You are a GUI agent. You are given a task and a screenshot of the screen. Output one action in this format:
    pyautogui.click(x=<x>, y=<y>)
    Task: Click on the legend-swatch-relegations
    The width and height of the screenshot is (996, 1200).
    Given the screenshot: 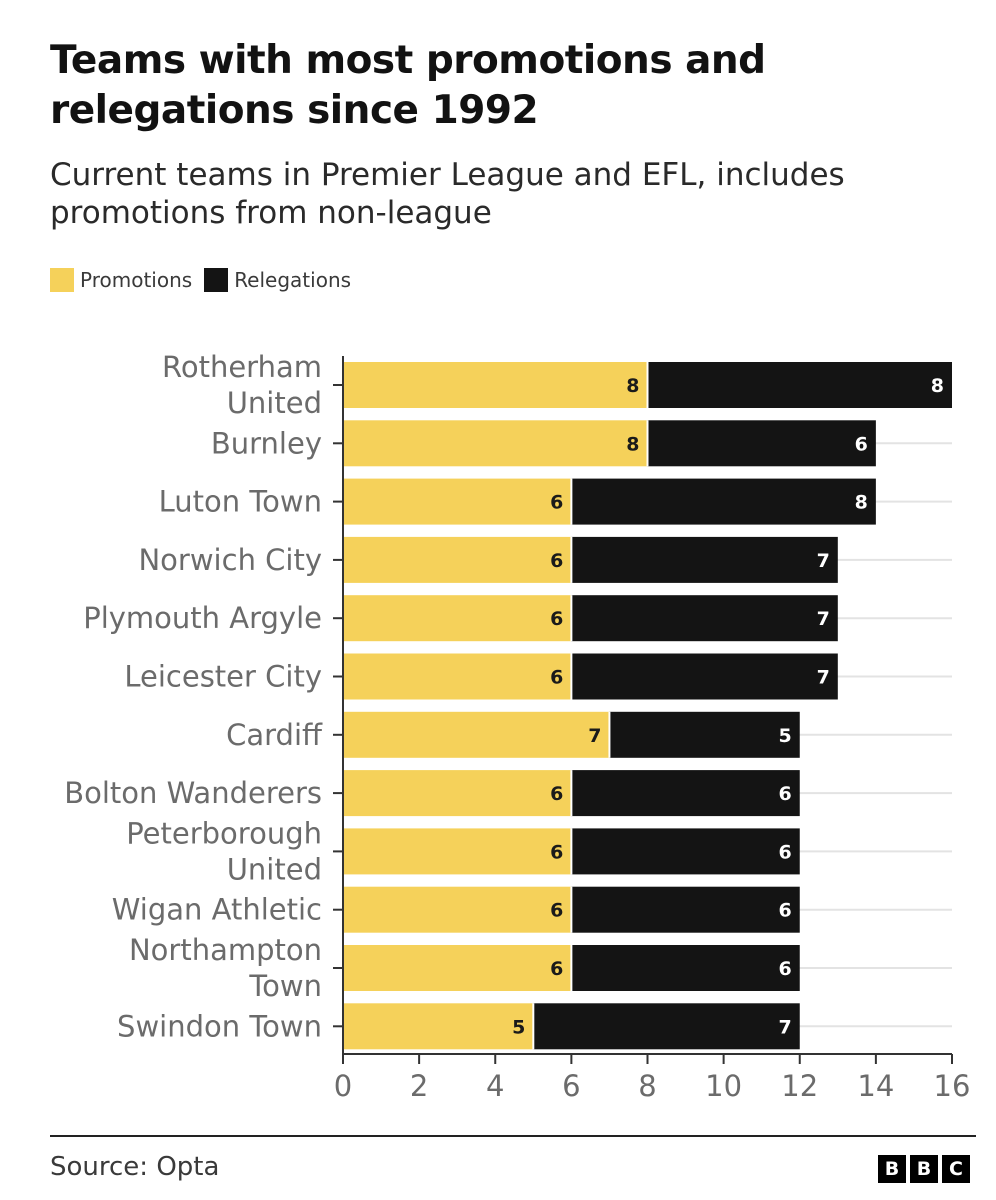 What is the action you would take?
    pyautogui.click(x=216, y=280)
    